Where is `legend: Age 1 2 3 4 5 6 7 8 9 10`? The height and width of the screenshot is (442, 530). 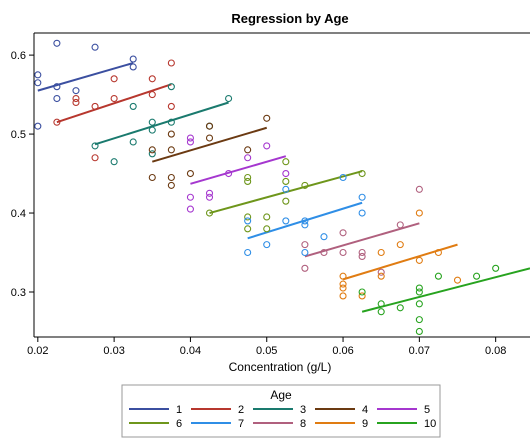 legend: Age 1 2 3 4 5 6 7 8 9 10 is located at coordinates (281, 411).